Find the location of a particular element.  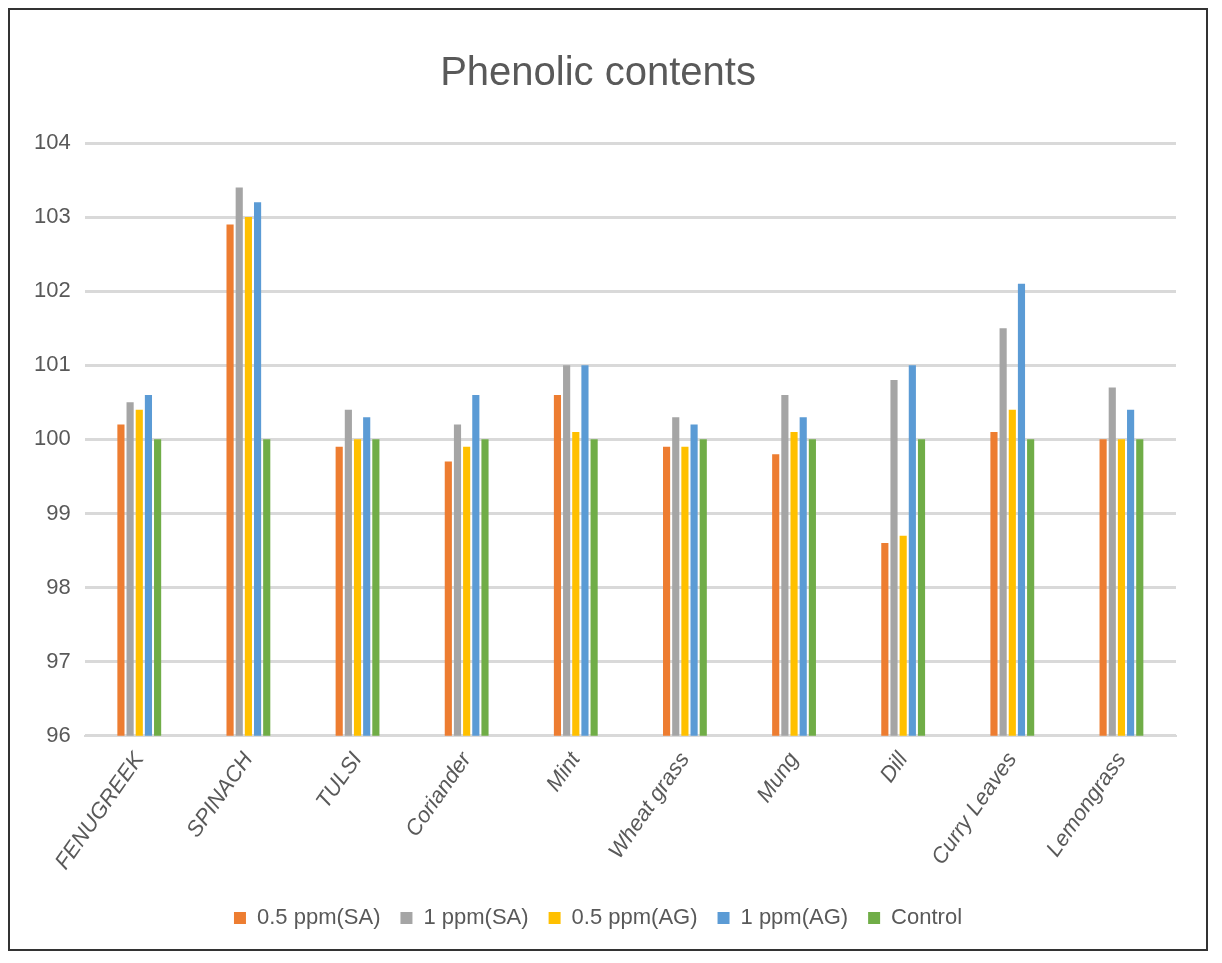

y-tick-label: 103 is located at coordinates (52, 216).